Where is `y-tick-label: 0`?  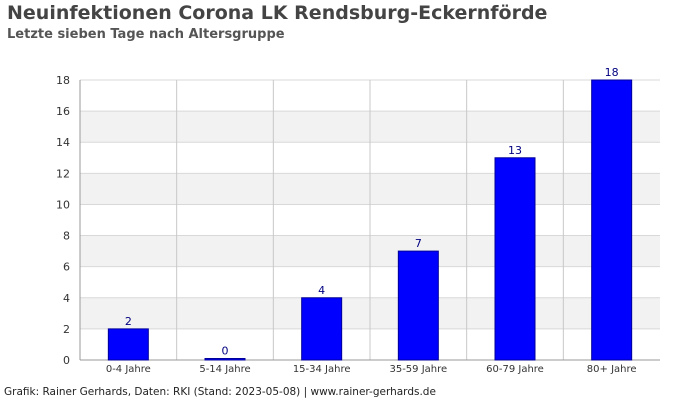
y-tick-label: 0 is located at coordinates (66, 360).